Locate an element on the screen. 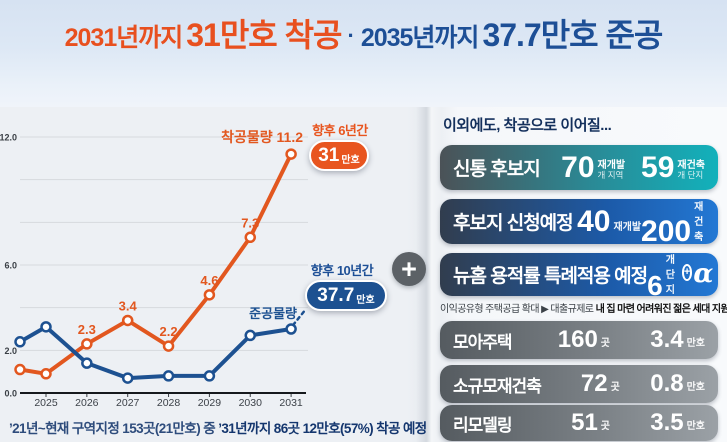 The width and height of the screenshot is (727, 442). stat-value: 51 is located at coordinates (584, 423).